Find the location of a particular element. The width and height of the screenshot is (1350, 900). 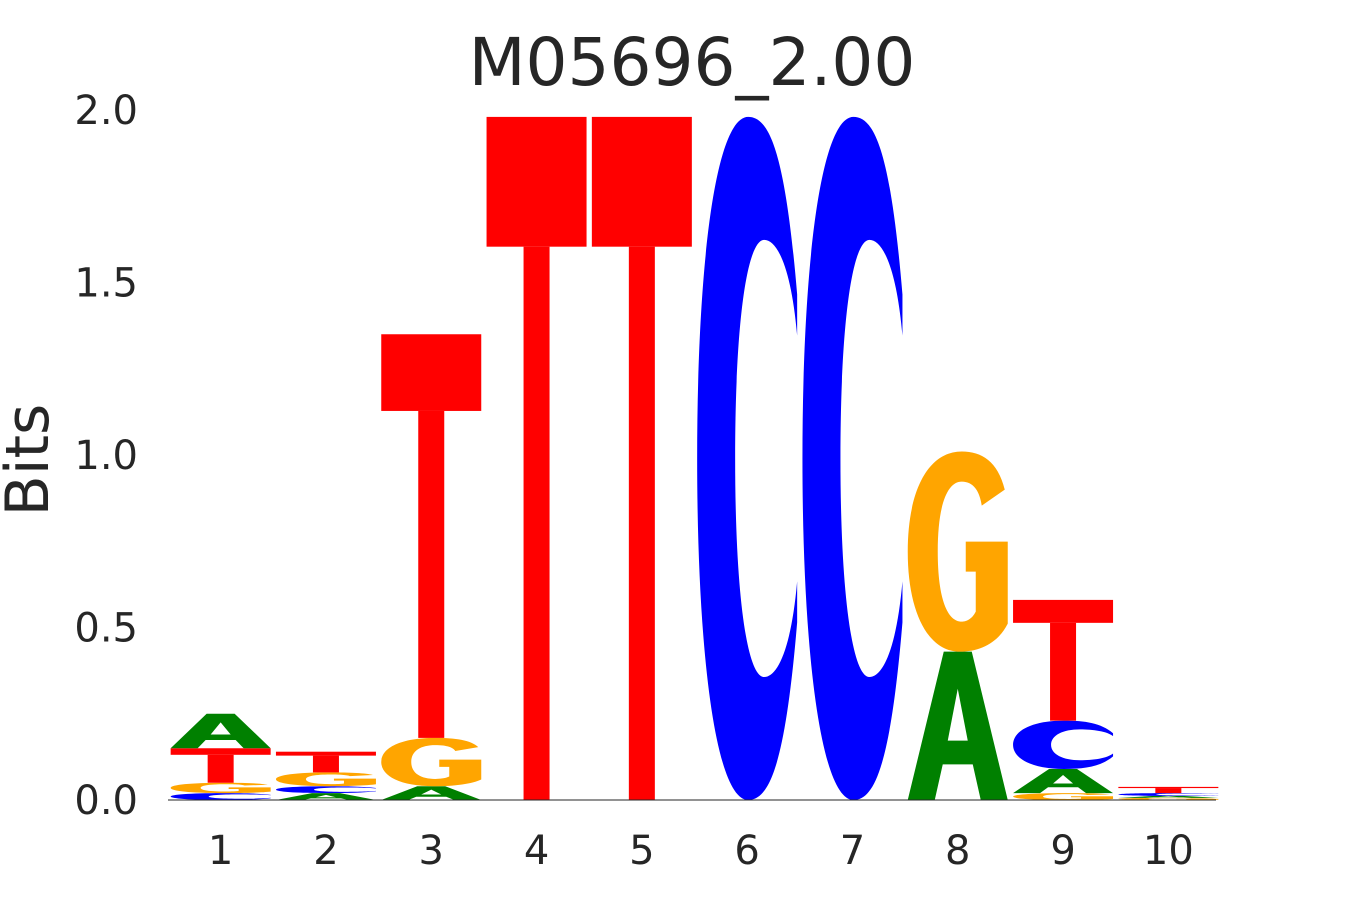

y-tick-label: 1.5 is located at coordinates (106, 284).